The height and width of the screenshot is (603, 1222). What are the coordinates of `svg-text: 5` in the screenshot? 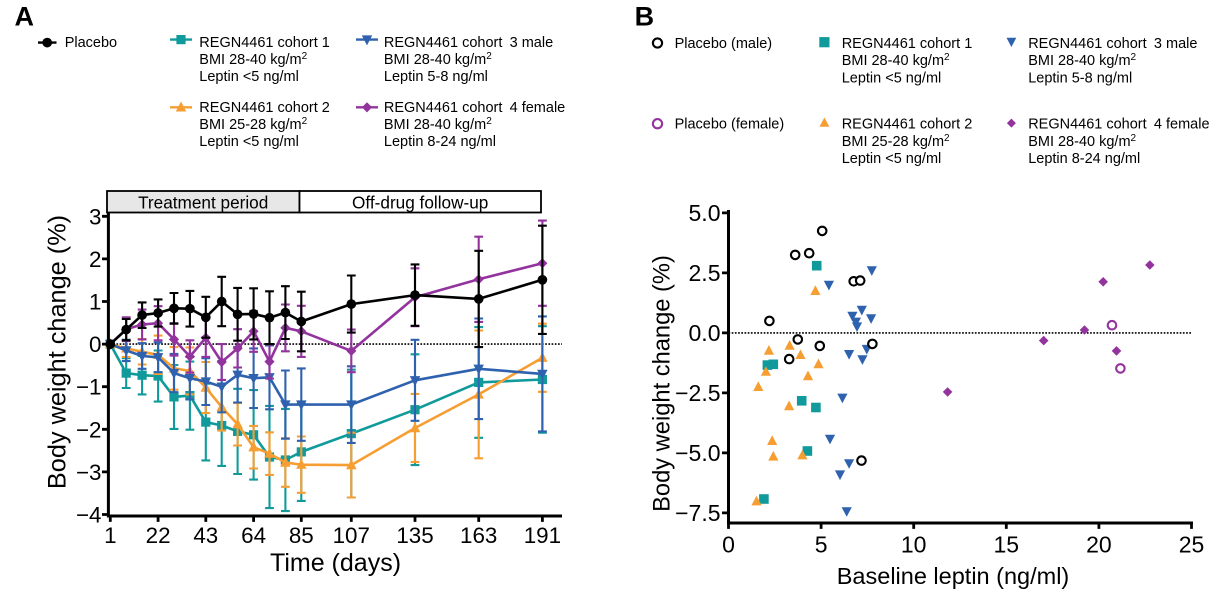 It's located at (821, 545).